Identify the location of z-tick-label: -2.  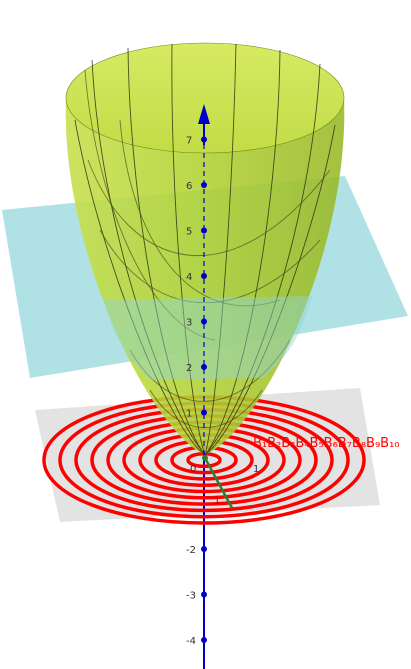
(191, 550).